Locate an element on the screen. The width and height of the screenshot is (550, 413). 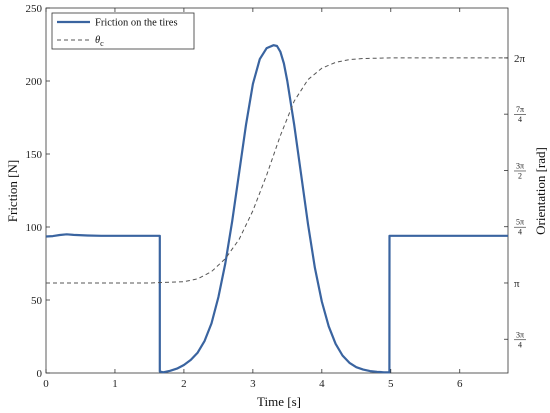
x-tick-label: 3 is located at coordinates (253, 384).